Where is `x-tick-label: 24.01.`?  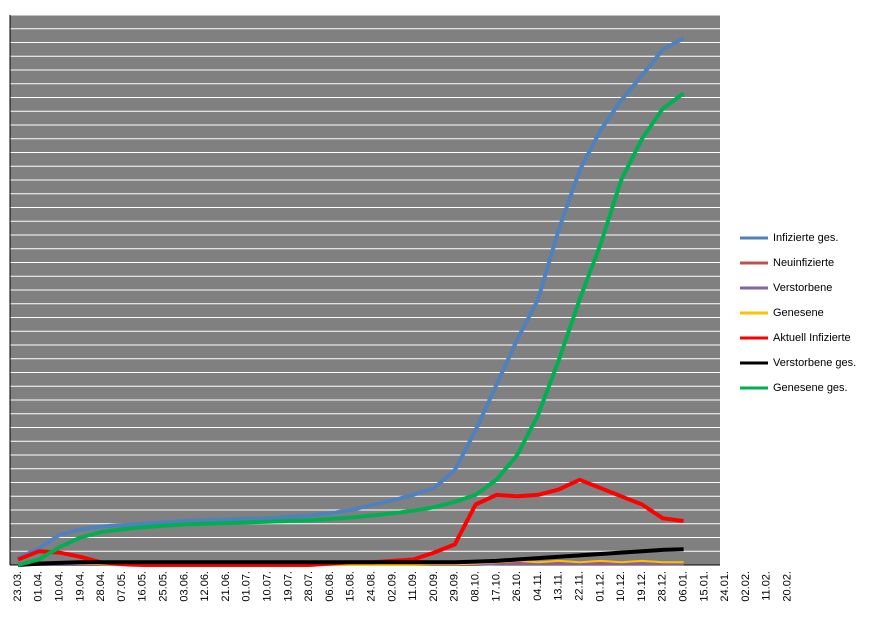 x-tick-label: 24.01. is located at coordinates (725, 586).